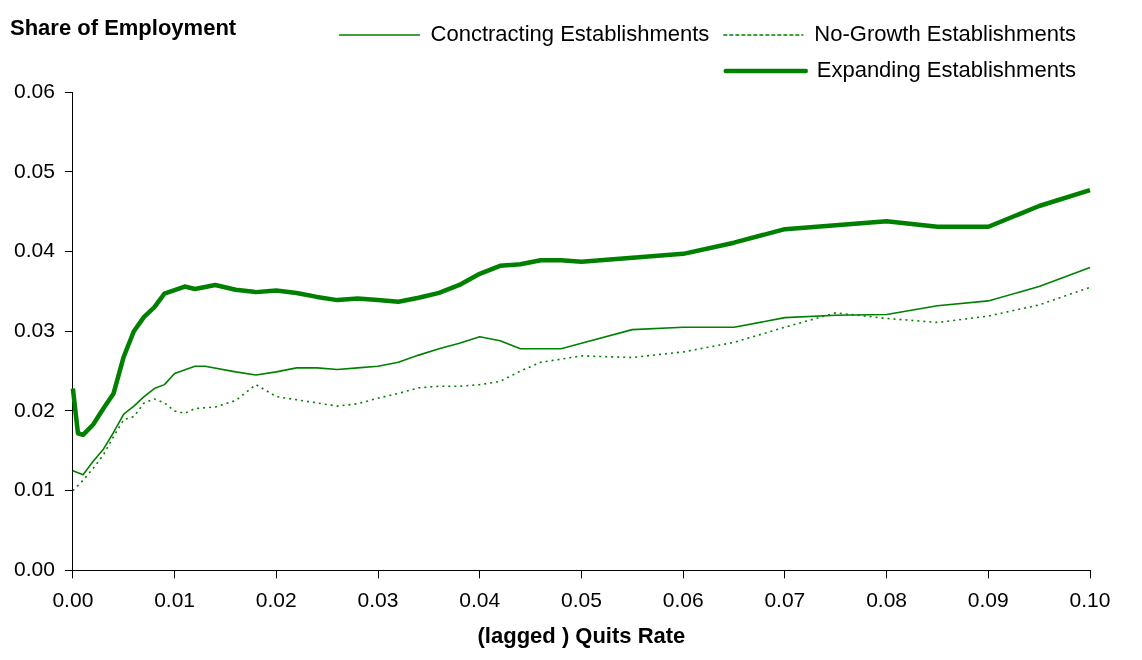 Image resolution: width=1142 pixels, height=660 pixels. I want to click on x-tick-label: 0.08, so click(887, 599).